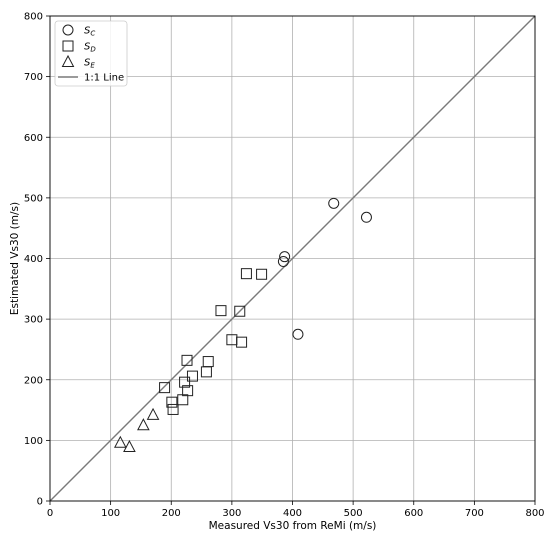  I want to click on y-tick-label: 400, so click(33, 259).